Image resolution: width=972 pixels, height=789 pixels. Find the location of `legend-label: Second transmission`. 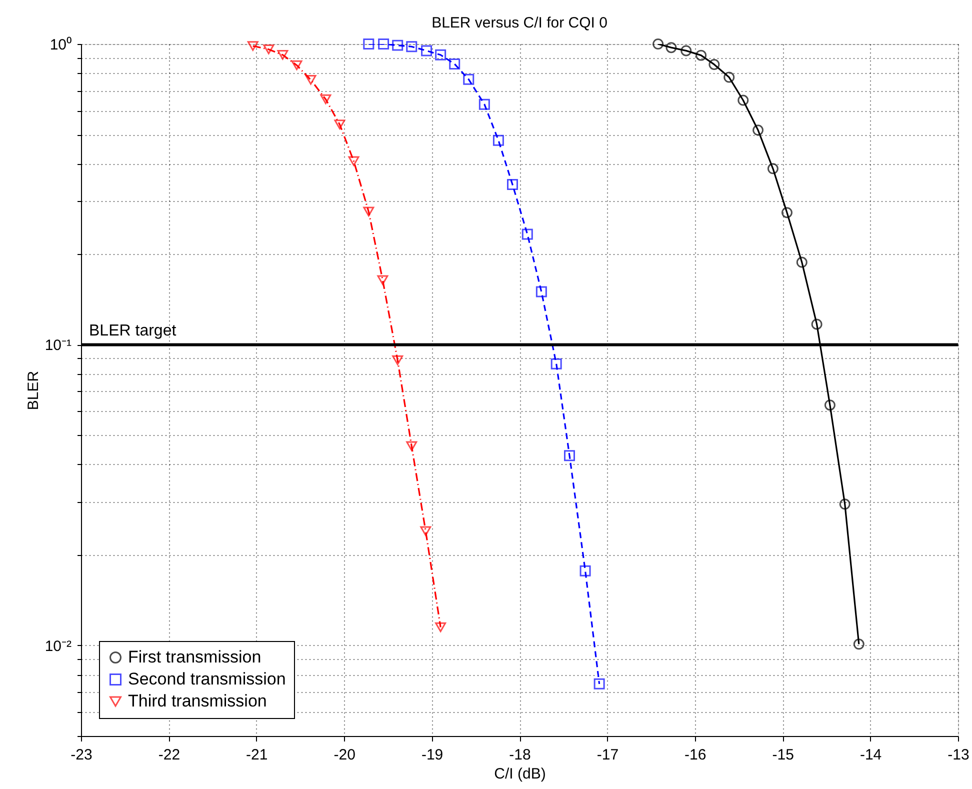

legend-label: Second transmission is located at coordinates (207, 679).